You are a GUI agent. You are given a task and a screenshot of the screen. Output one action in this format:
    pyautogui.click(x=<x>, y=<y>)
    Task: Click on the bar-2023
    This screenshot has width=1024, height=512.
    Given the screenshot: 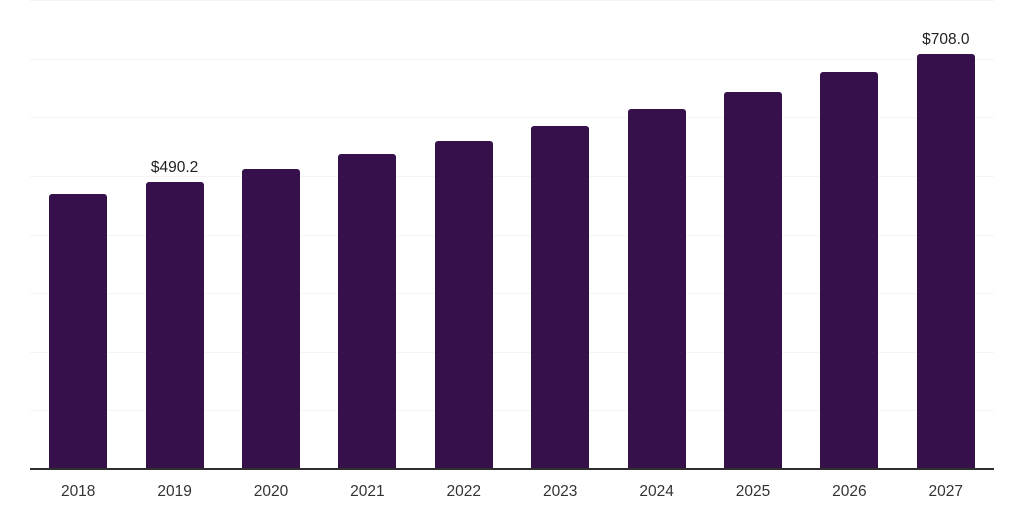 What is the action you would take?
    pyautogui.click(x=560, y=297)
    